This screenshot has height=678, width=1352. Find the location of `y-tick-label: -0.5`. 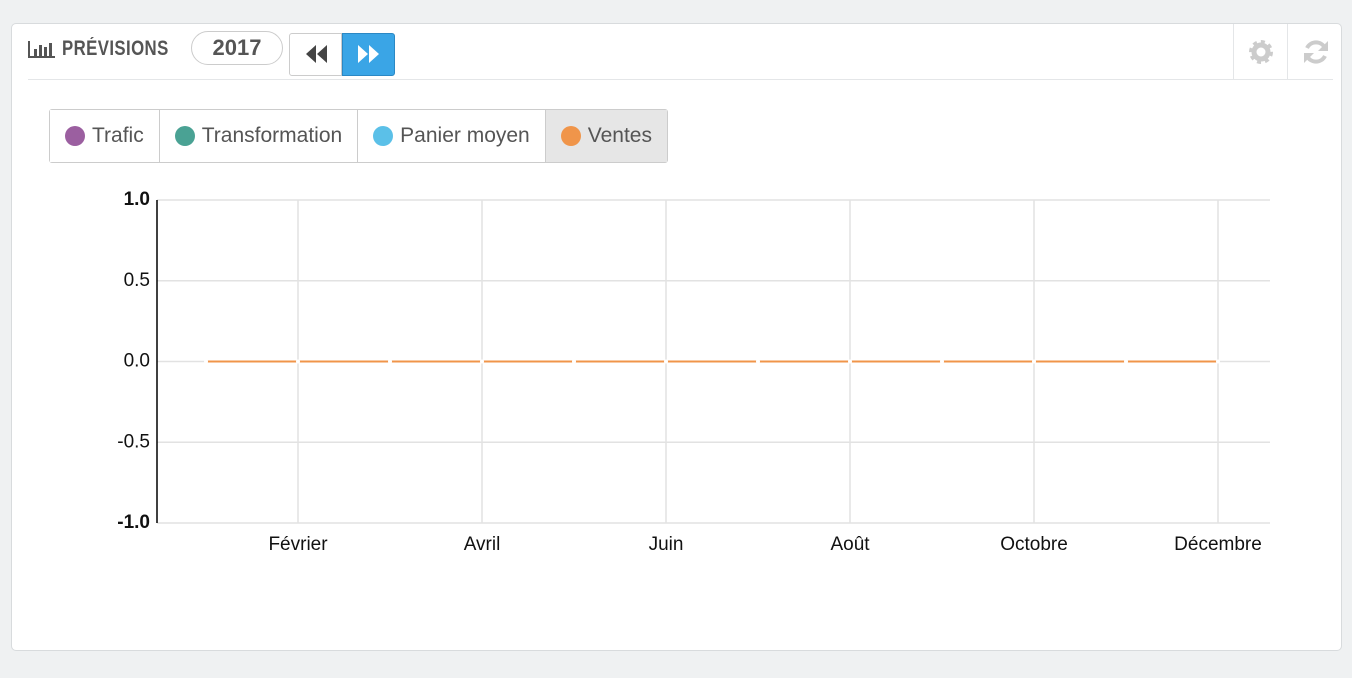

y-tick-label: -0.5 is located at coordinates (133, 441).